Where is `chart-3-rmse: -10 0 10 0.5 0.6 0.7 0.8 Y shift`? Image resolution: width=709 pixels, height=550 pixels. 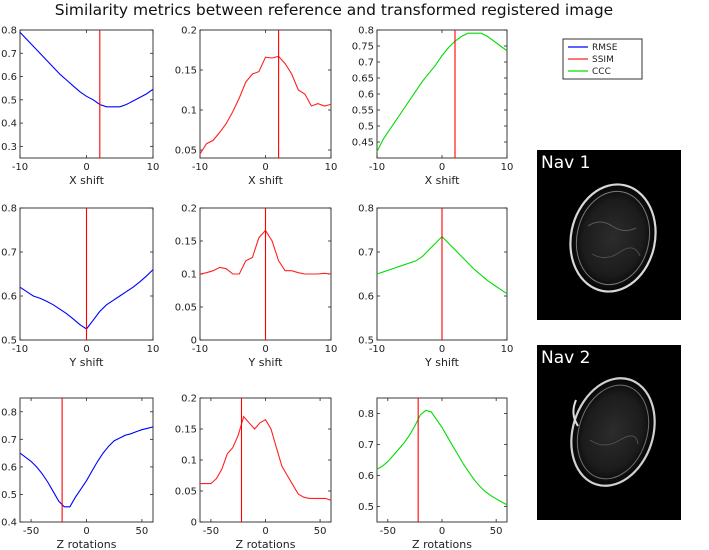
chart-3-rmse: -10 0 10 0.5 0.6 0.7 0.8 Y shift is located at coordinates (80, 287).